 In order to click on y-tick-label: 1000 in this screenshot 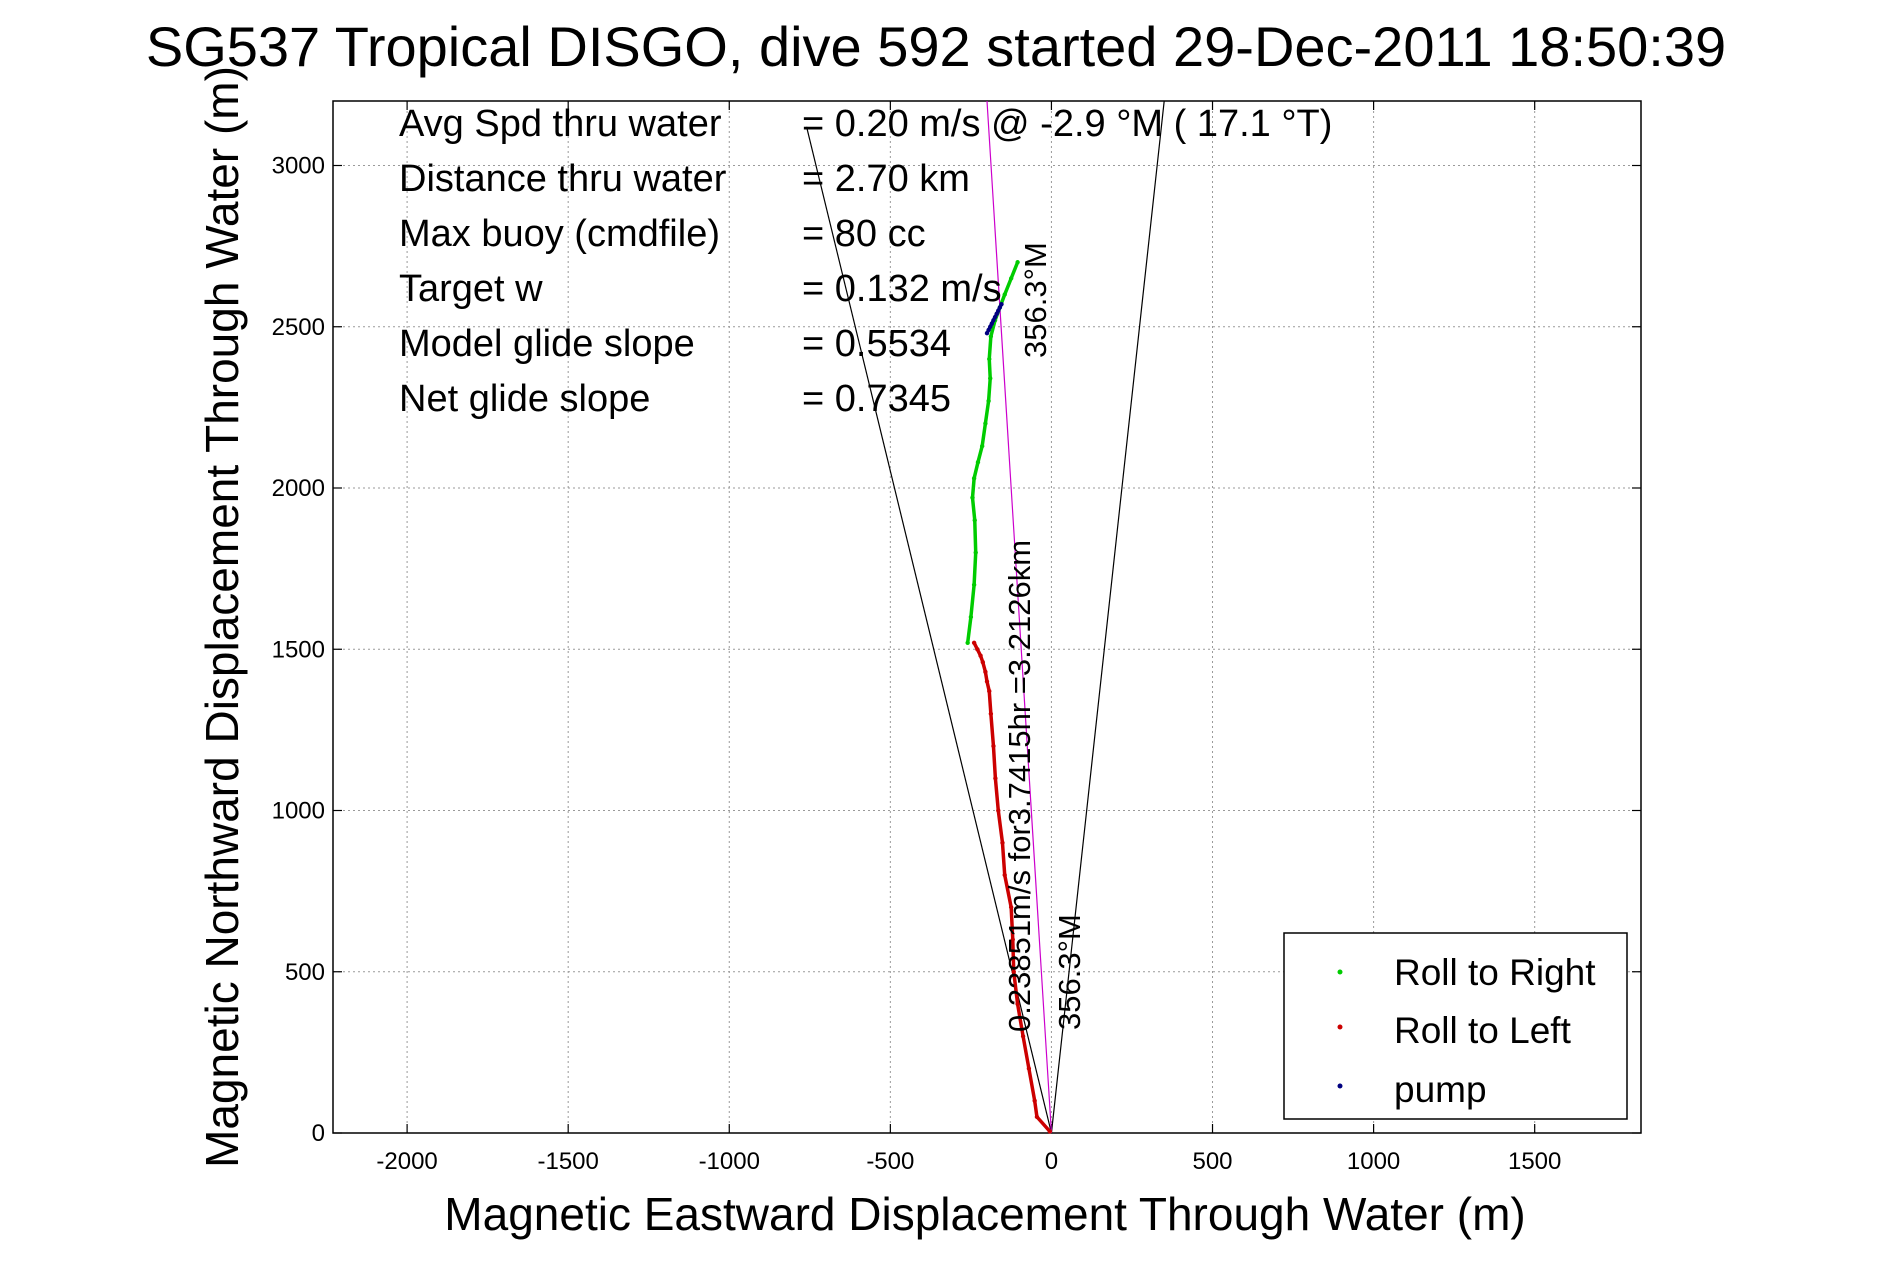, I will do `click(298, 811)`.